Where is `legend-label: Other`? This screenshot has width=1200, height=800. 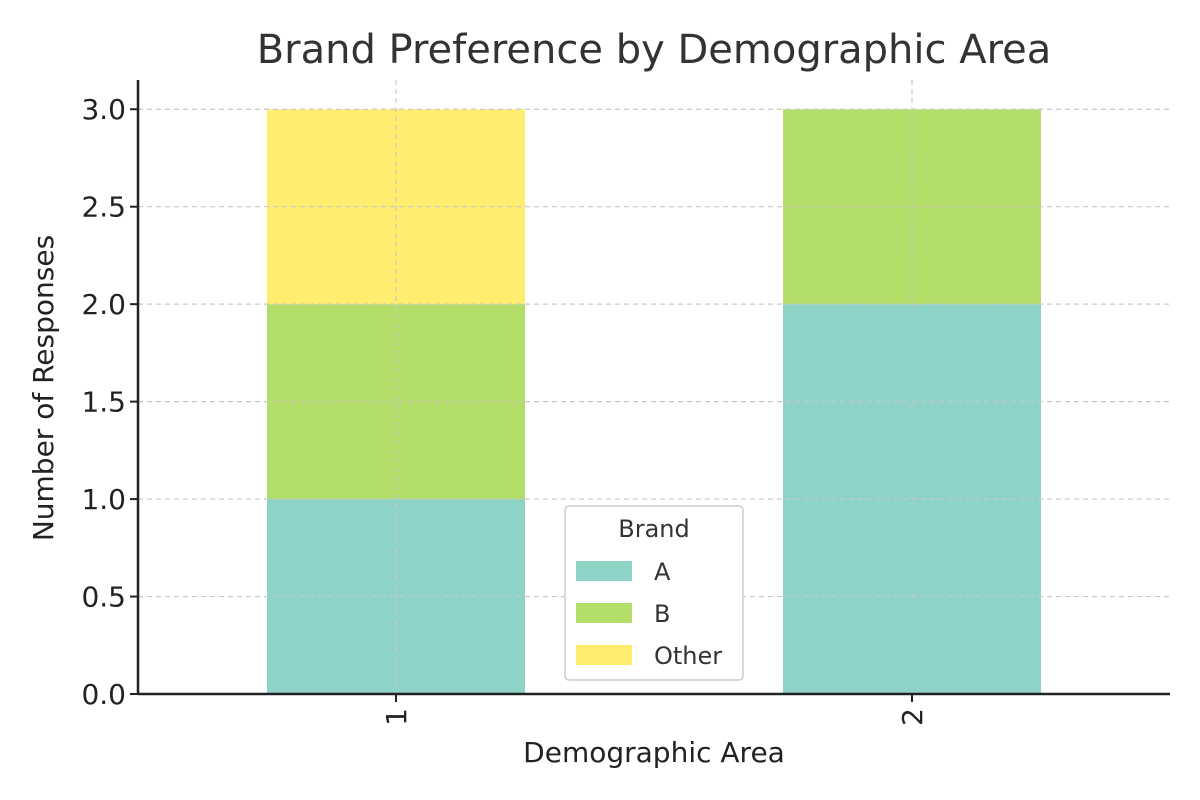 legend-label: Other is located at coordinates (688, 656).